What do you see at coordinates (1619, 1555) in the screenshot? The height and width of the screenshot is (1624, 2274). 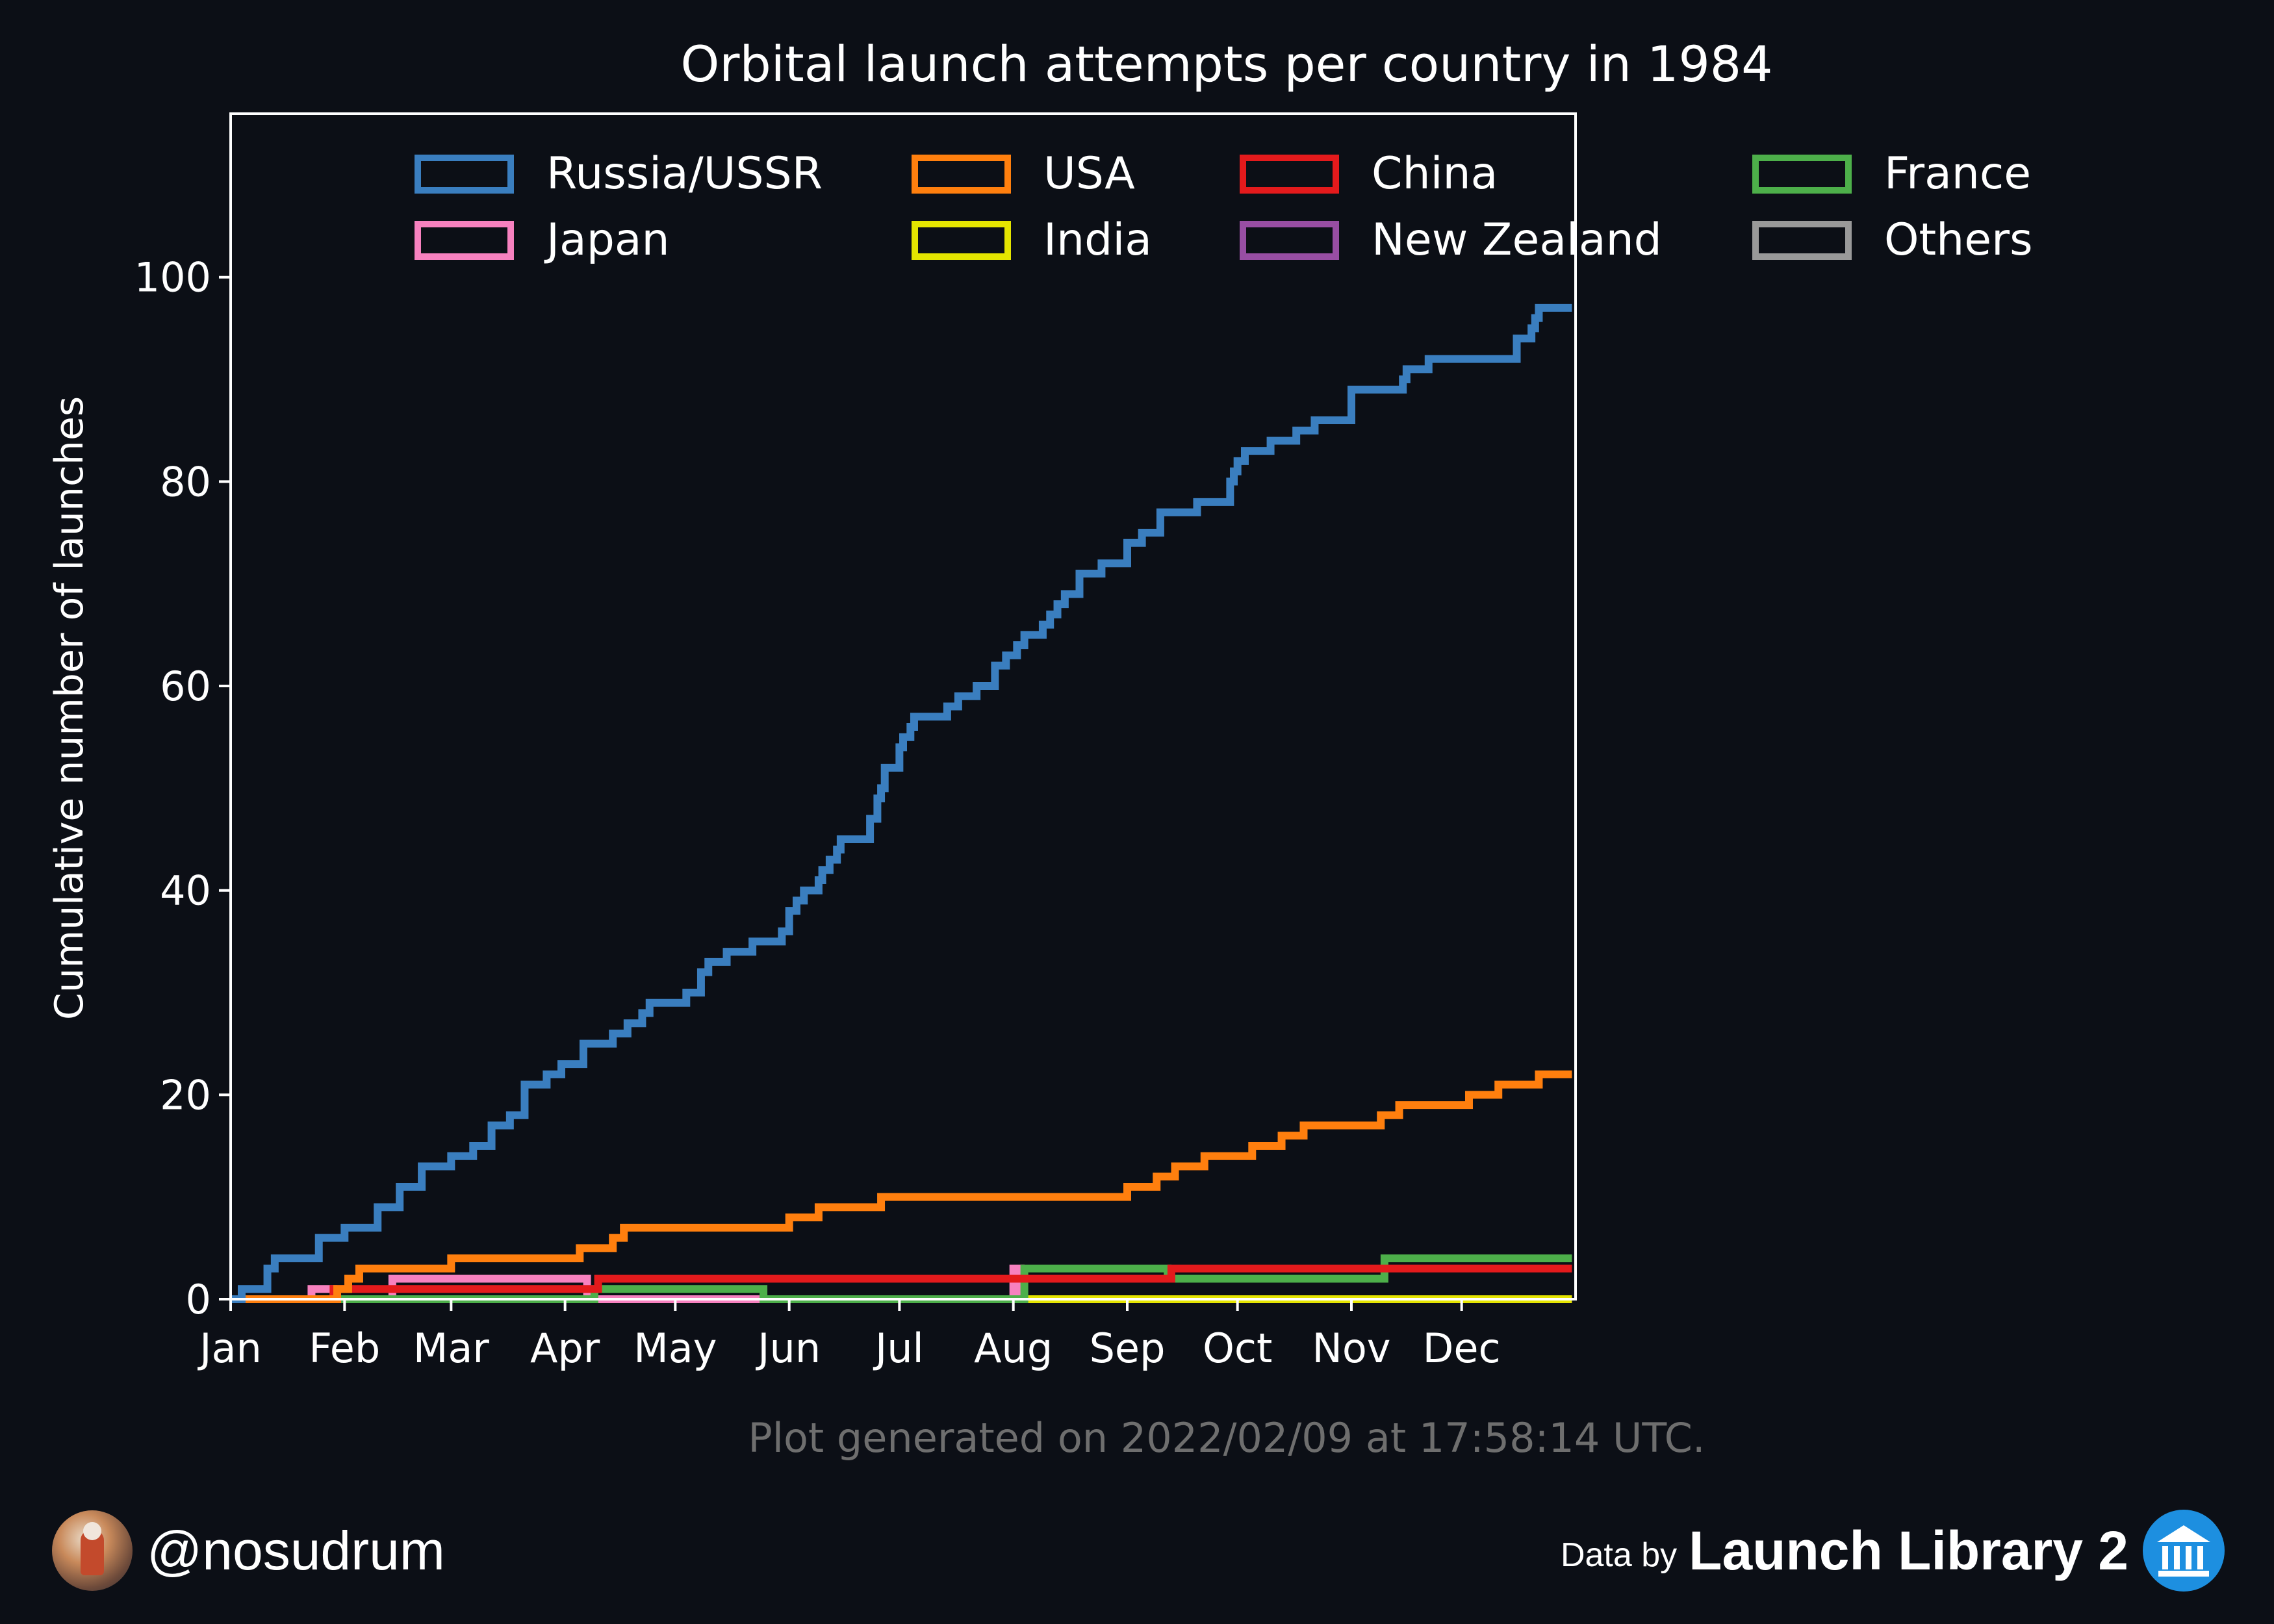 I see `data-by-label: Data by` at bounding box center [1619, 1555].